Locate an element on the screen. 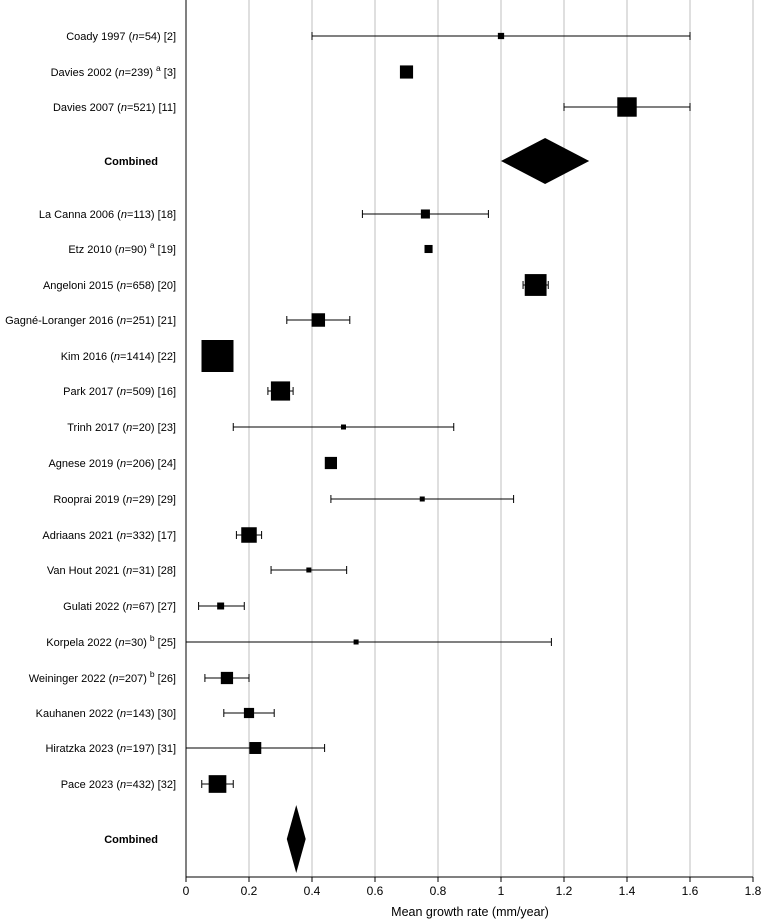  study-label-19: Hiratzka 2023 (n=197) [31] is located at coordinates (110, 749).